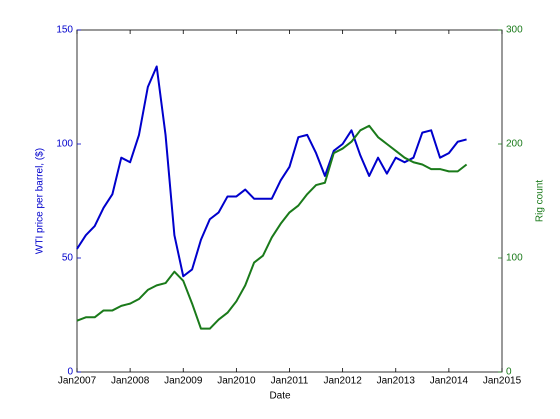 This screenshot has height=419, width=560. I want to click on x-tick-label: Jan2010, so click(236, 381).